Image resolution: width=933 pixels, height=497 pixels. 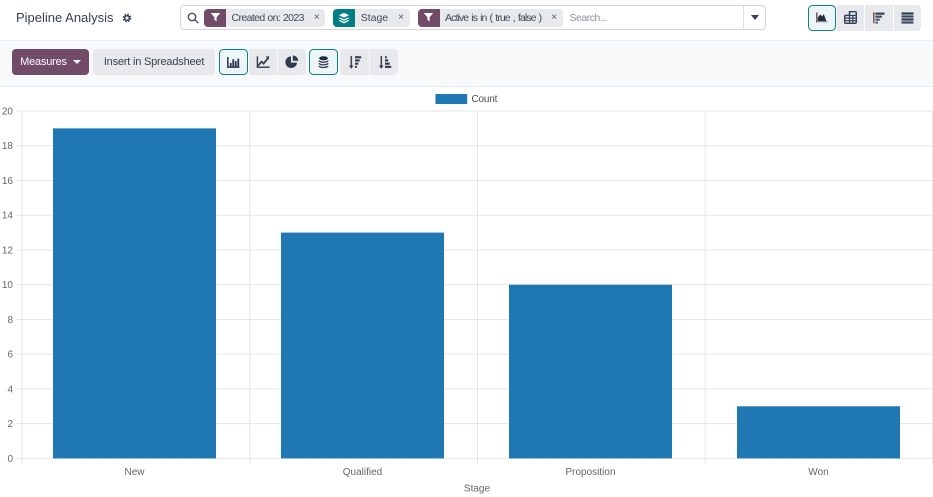 I want to click on svg-text: New, so click(x=134, y=472).